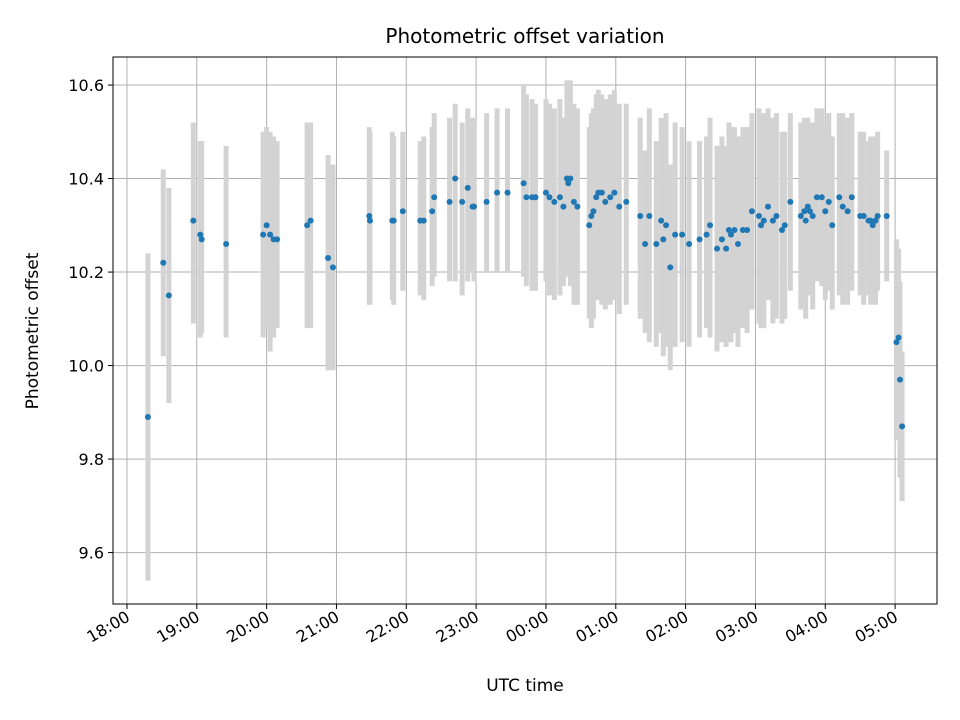  I want to click on y-tick-label: 9.8, so click(91, 459).